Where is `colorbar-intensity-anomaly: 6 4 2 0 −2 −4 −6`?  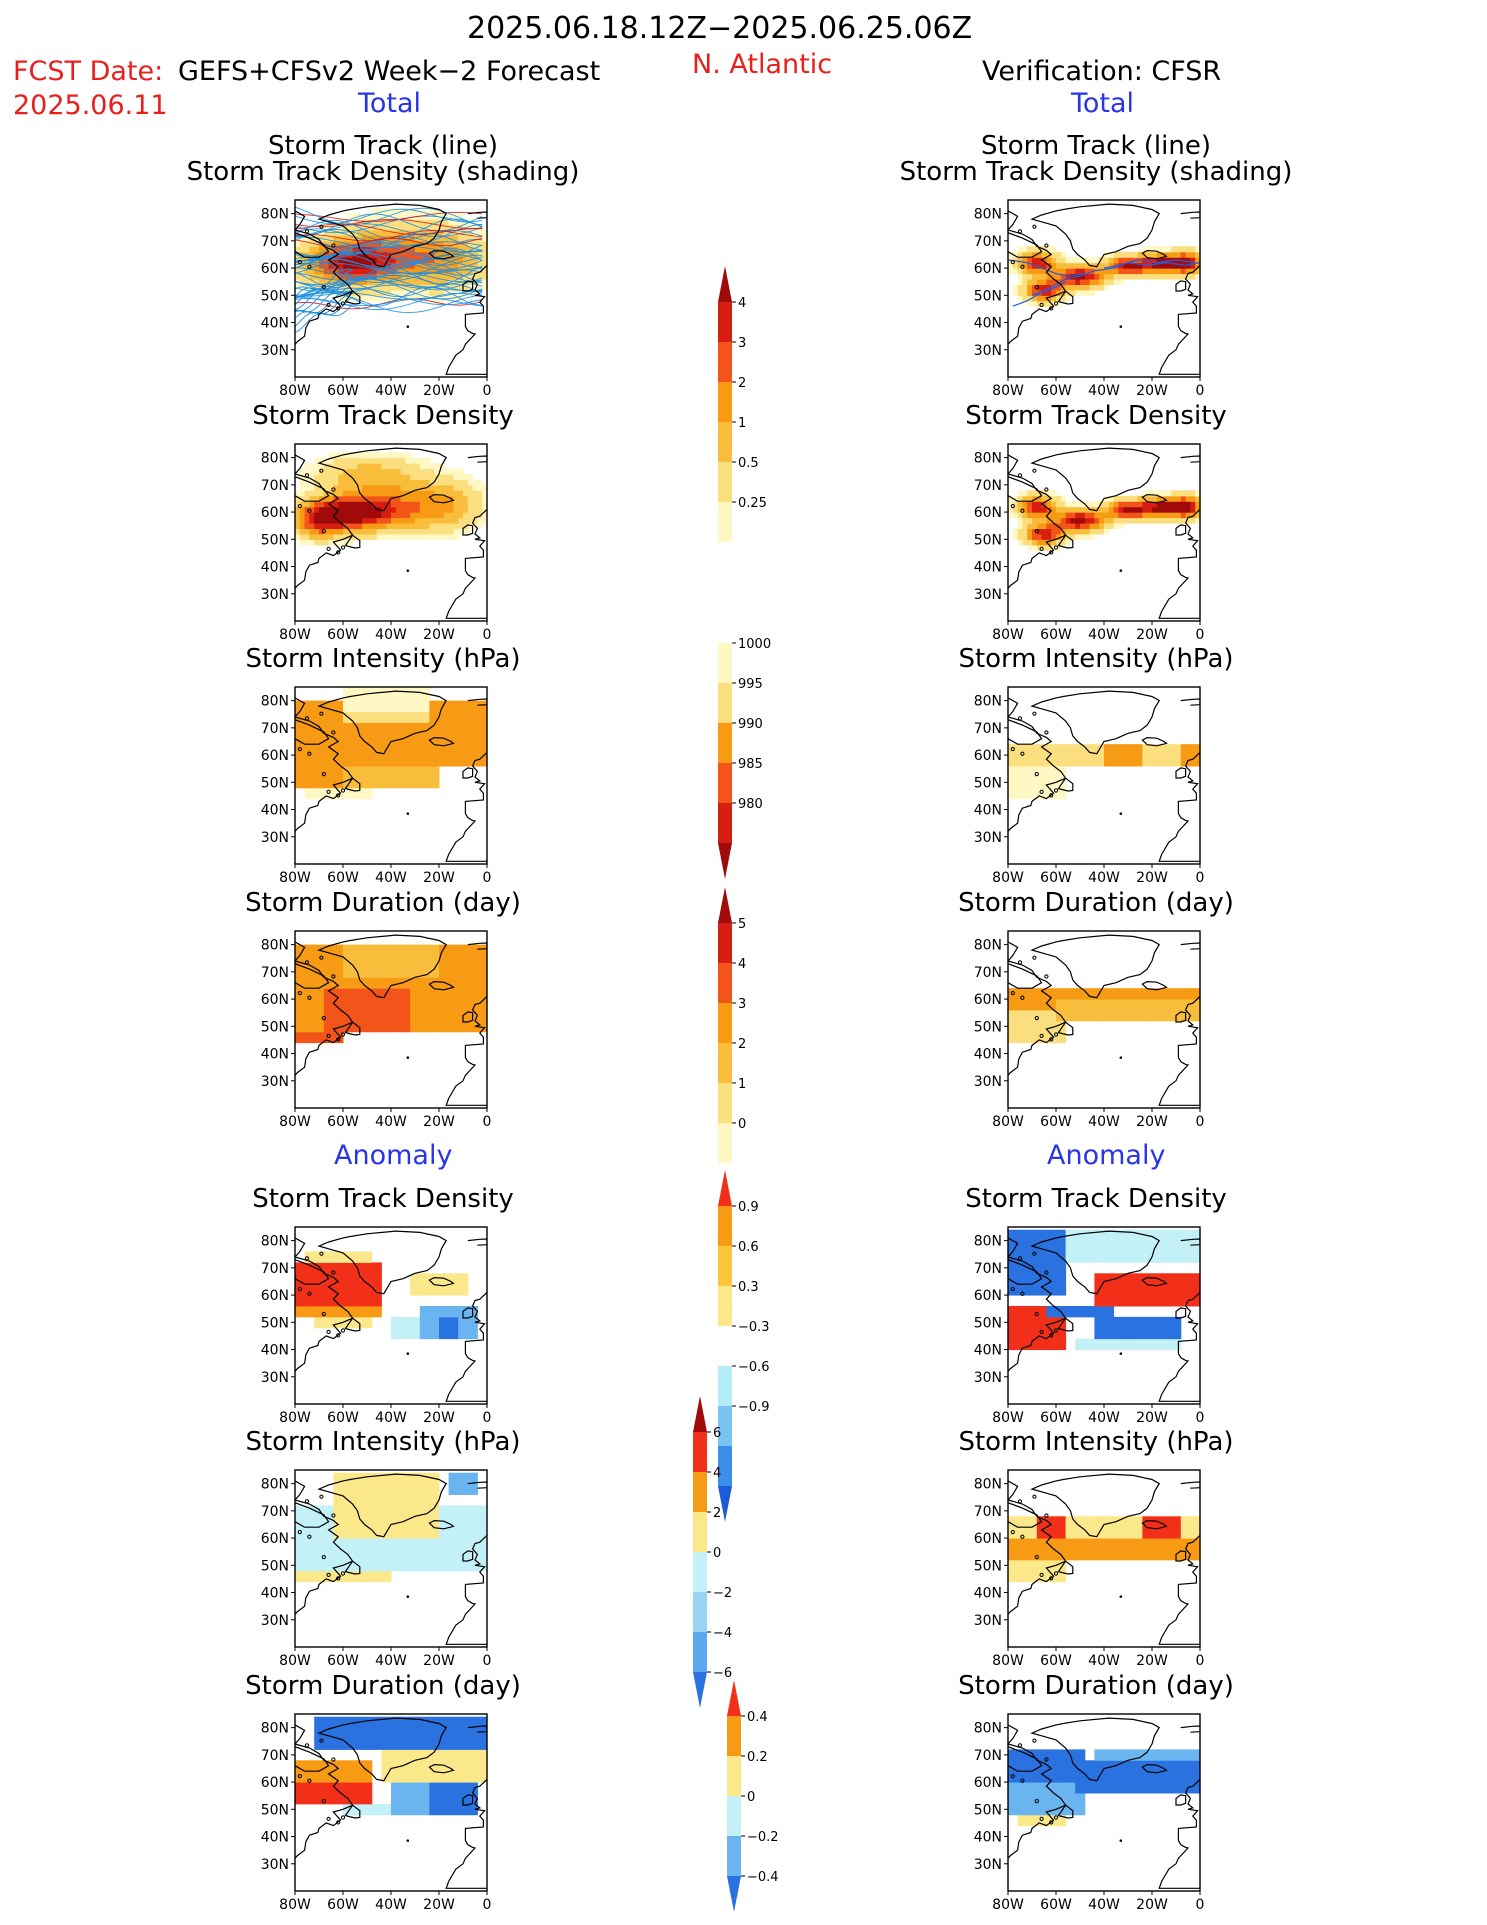 colorbar-intensity-anomaly: 6 4 2 0 −2 −4 −6 is located at coordinates (728, 1552).